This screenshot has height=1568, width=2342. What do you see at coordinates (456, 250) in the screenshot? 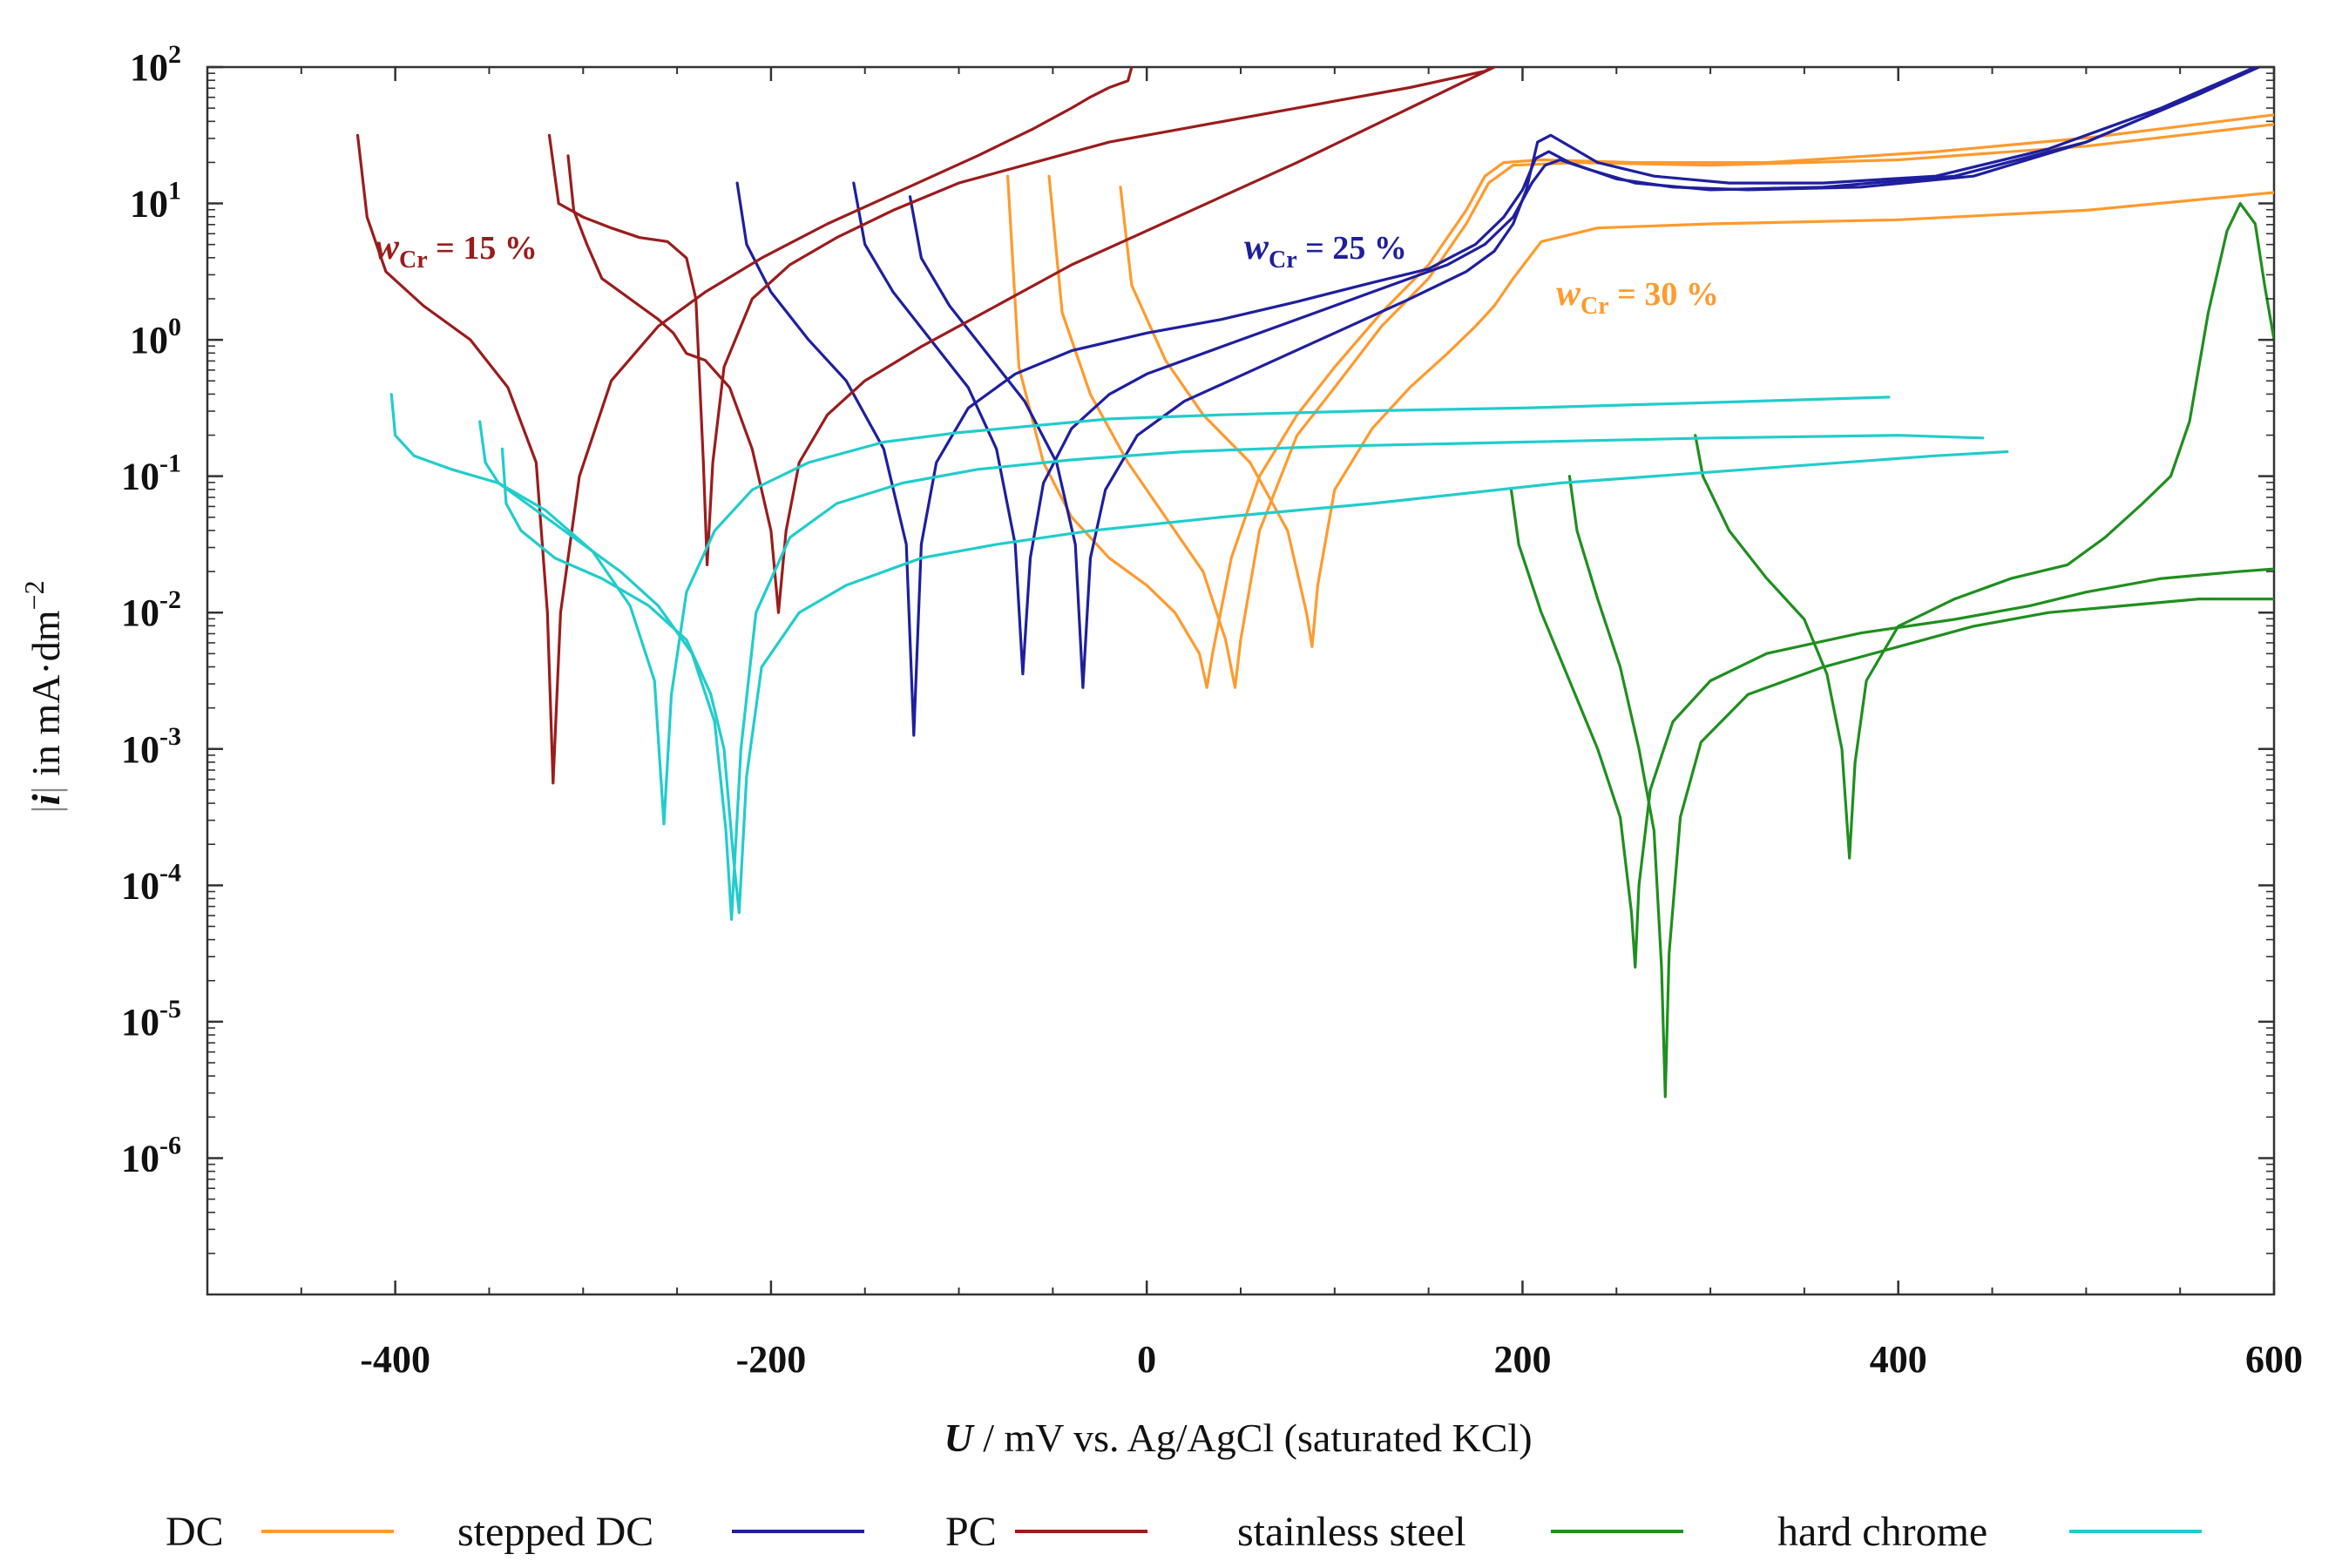
I see `annotation-wcr: wCr = 15 %` at bounding box center [456, 250].